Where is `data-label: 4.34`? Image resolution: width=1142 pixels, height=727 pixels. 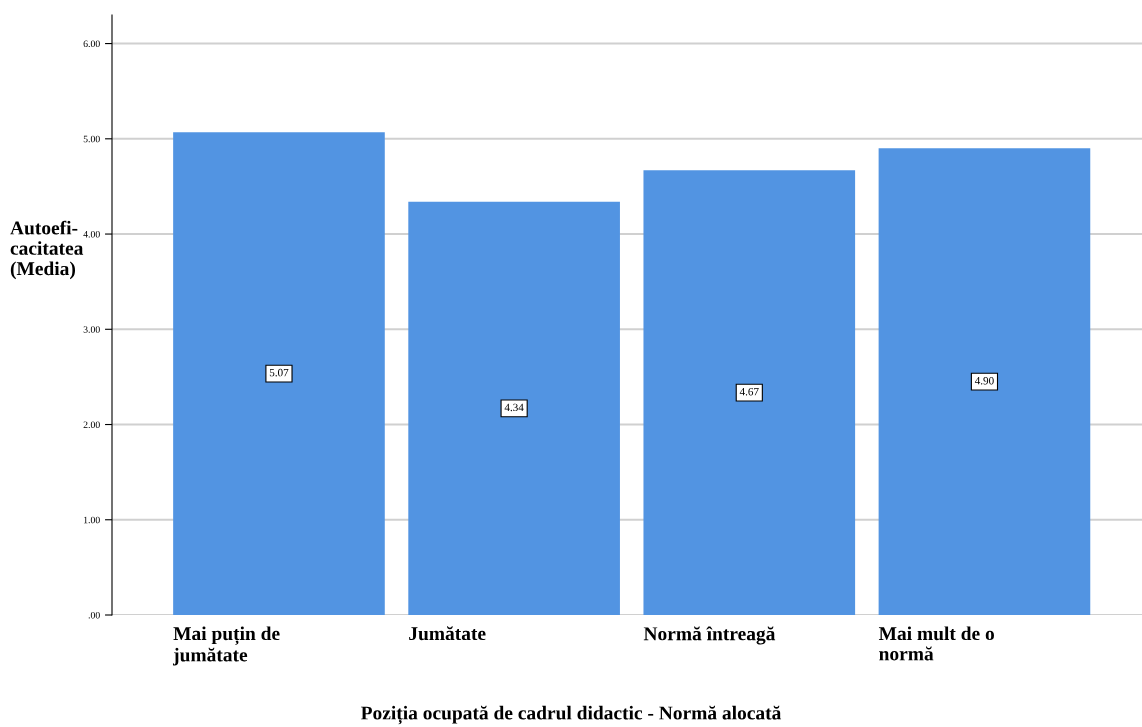 data-label: 4.34 is located at coordinates (514, 407).